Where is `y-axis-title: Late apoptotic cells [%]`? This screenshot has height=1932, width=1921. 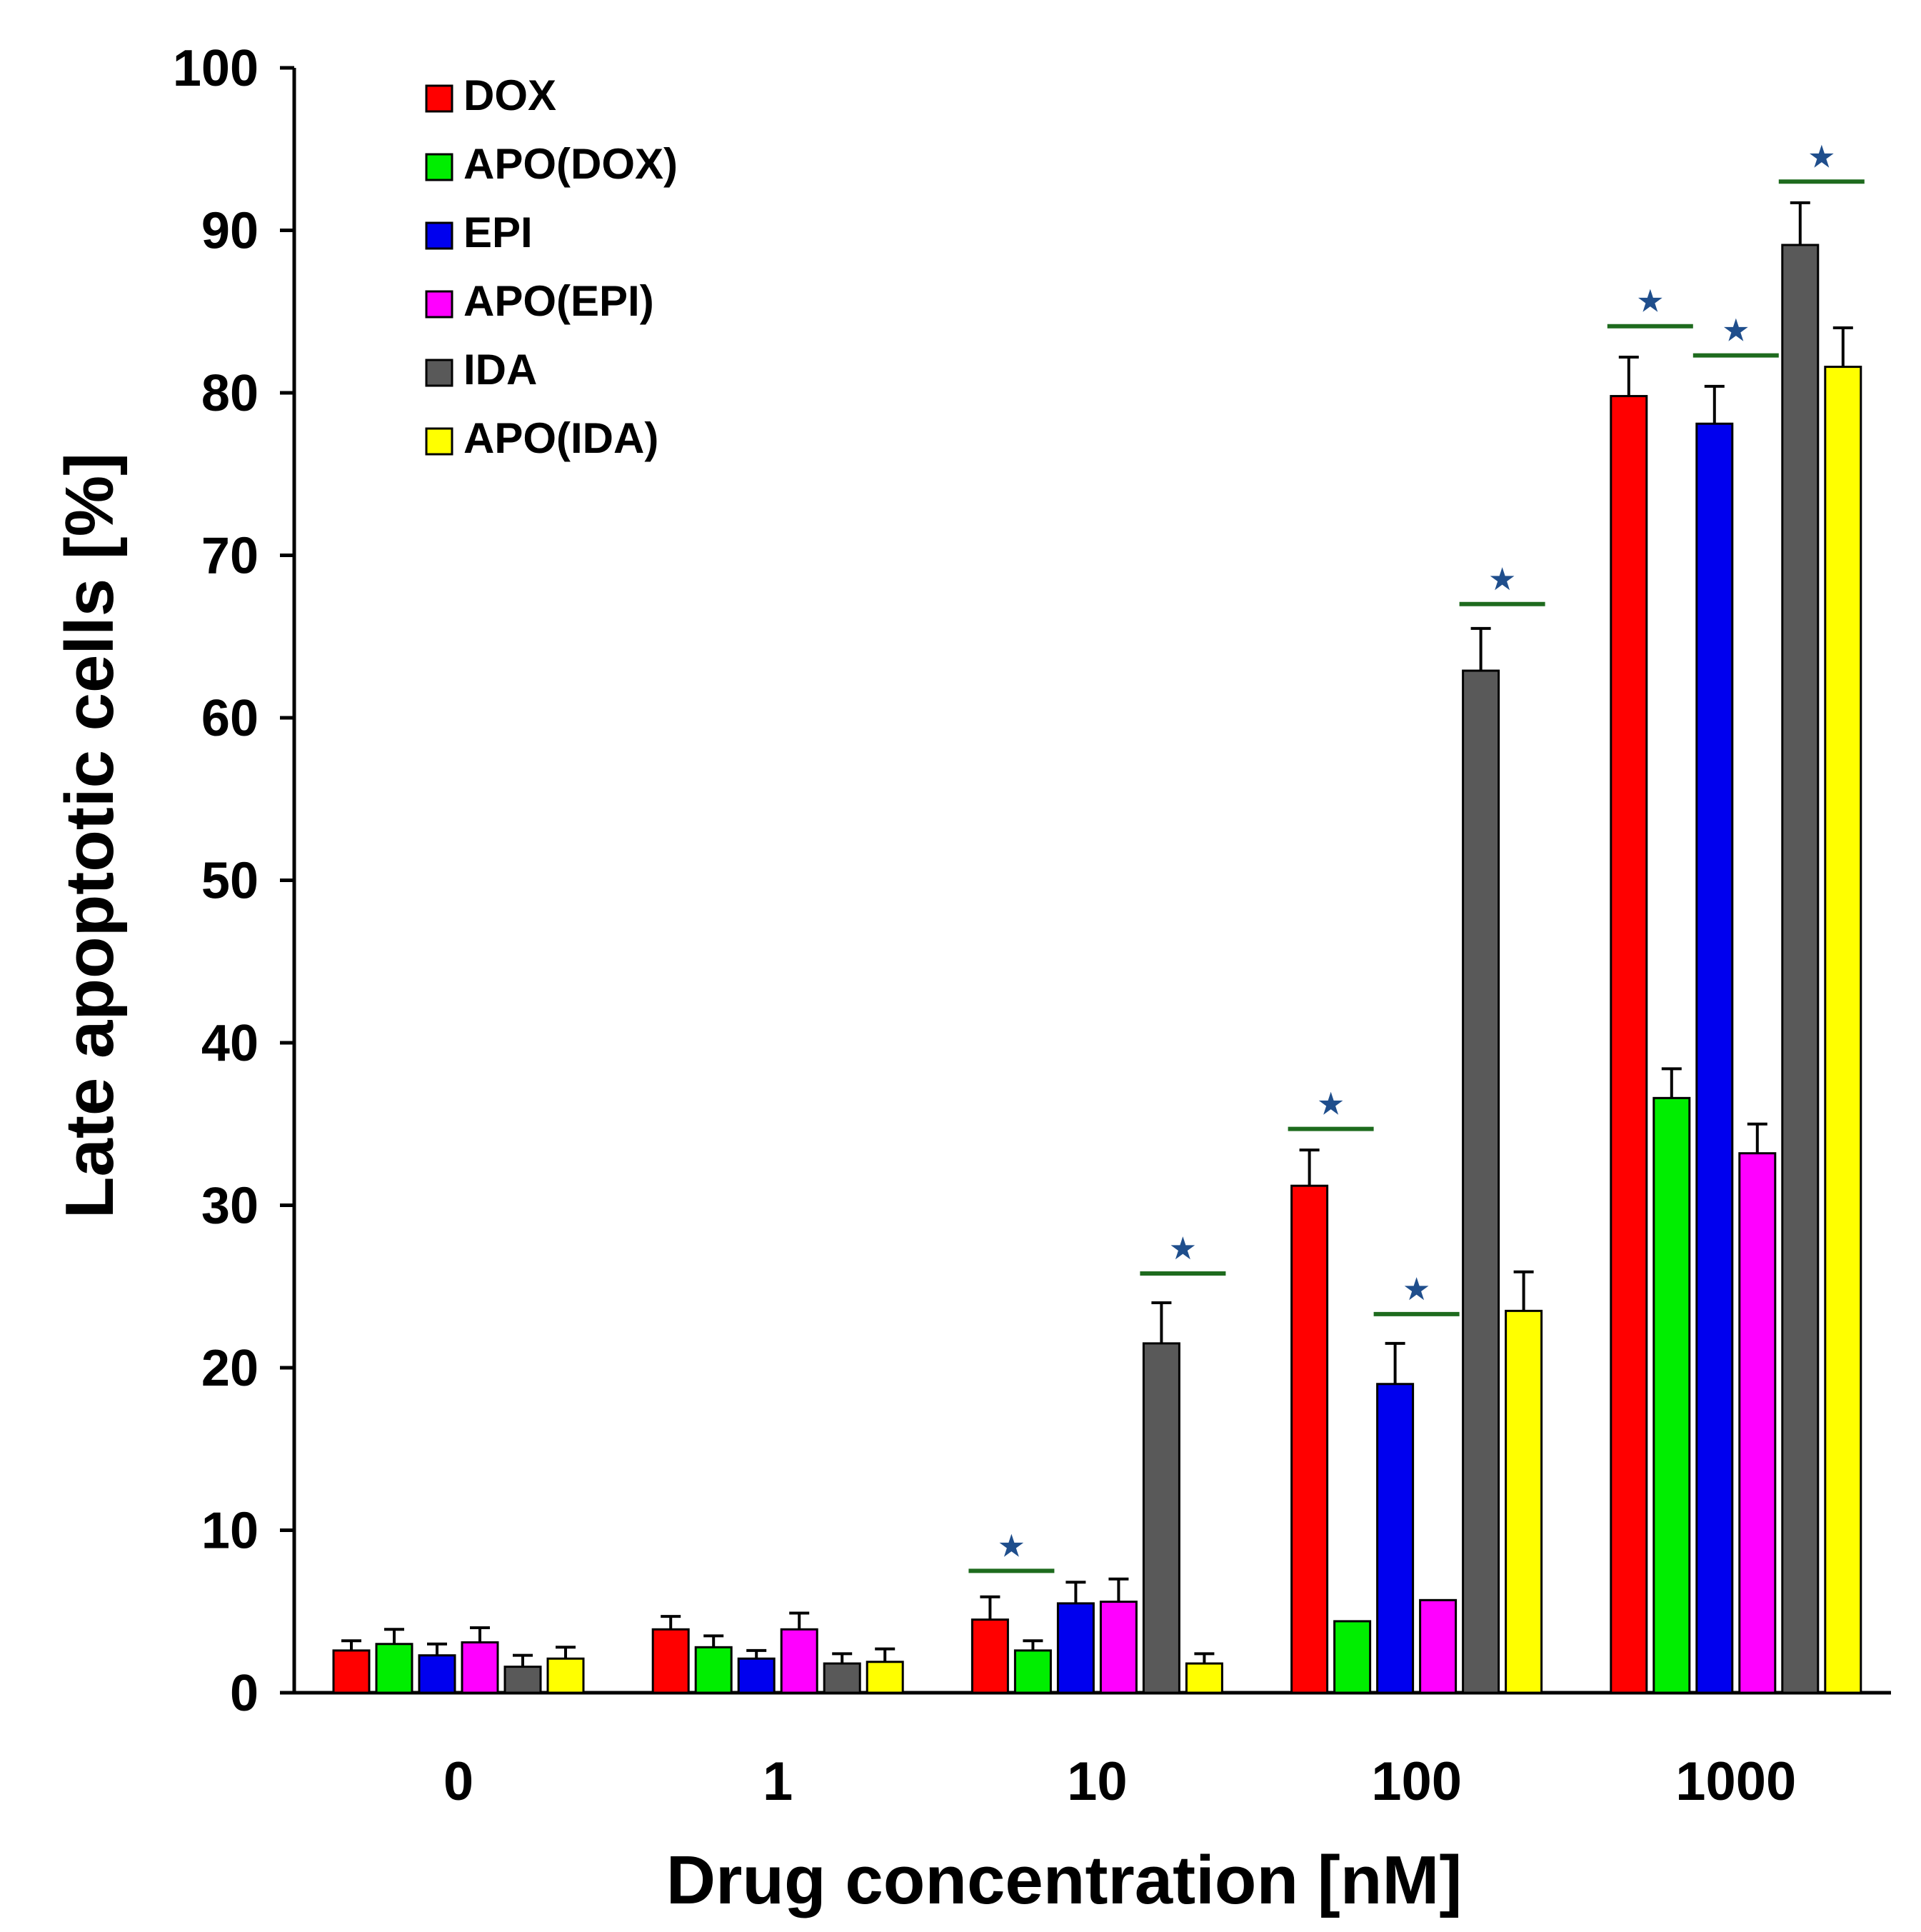
y-axis-title: Late apoptotic cells [%] is located at coordinates (89, 835).